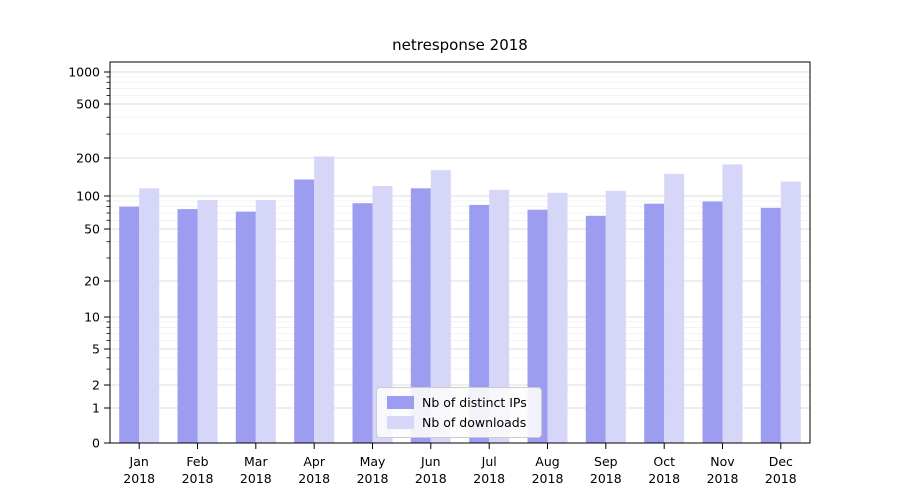 The image size is (900, 500). I want to click on x-tick-label-month: Aug, so click(547, 461).